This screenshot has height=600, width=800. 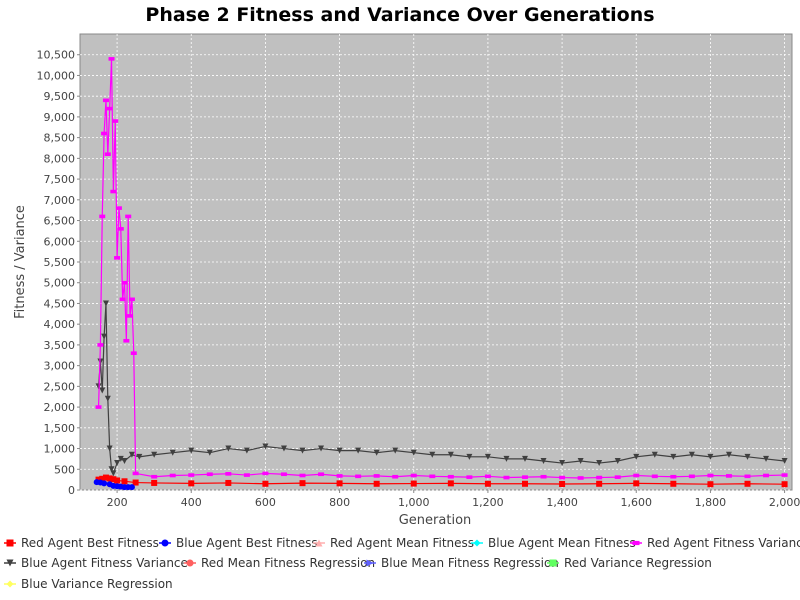 What do you see at coordinates (435, 520) in the screenshot?
I see `x-axis-label: Generation` at bounding box center [435, 520].